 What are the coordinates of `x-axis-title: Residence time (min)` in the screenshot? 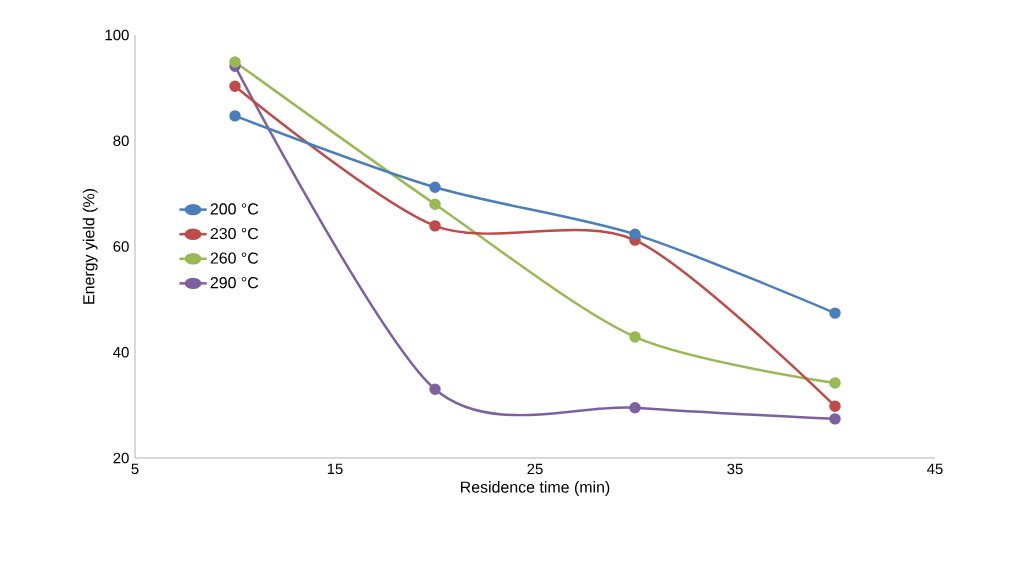 It's located at (535, 488).